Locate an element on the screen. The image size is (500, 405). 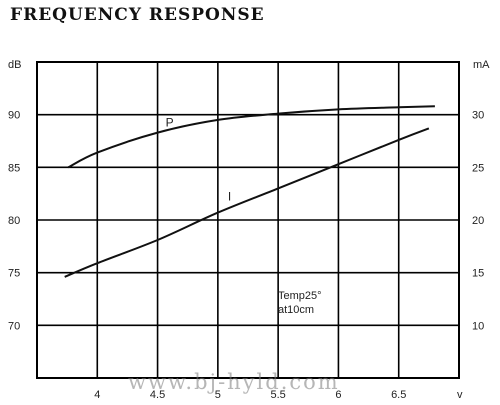
right-y-tick-label: 25 is located at coordinates (478, 168).